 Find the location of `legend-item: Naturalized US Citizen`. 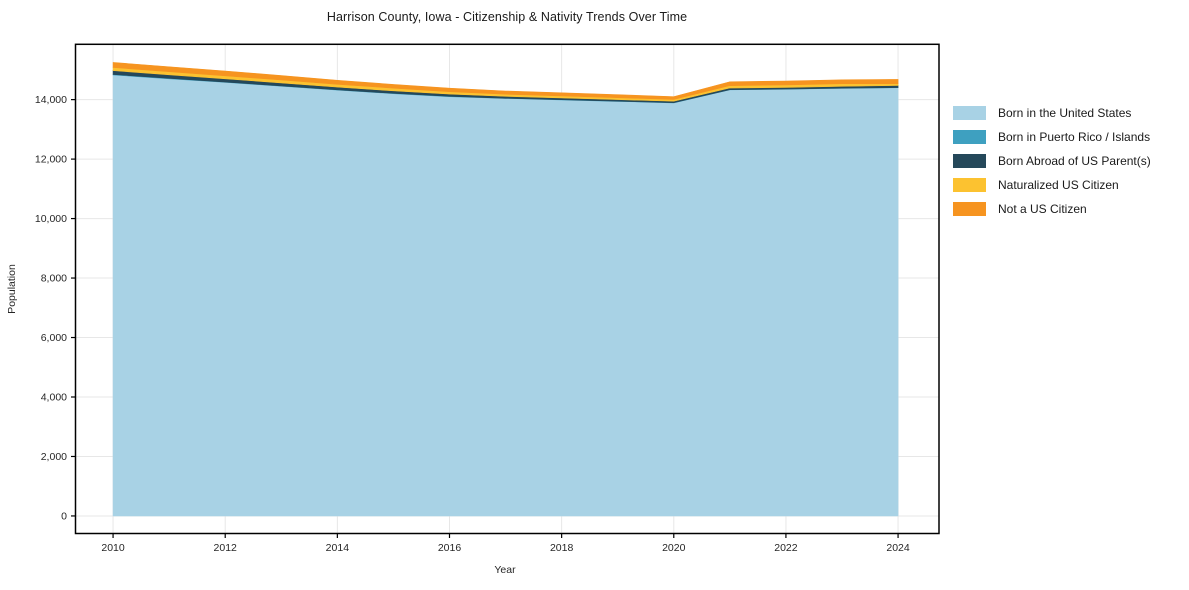

legend-item: Naturalized US Citizen is located at coordinates (1052, 185).